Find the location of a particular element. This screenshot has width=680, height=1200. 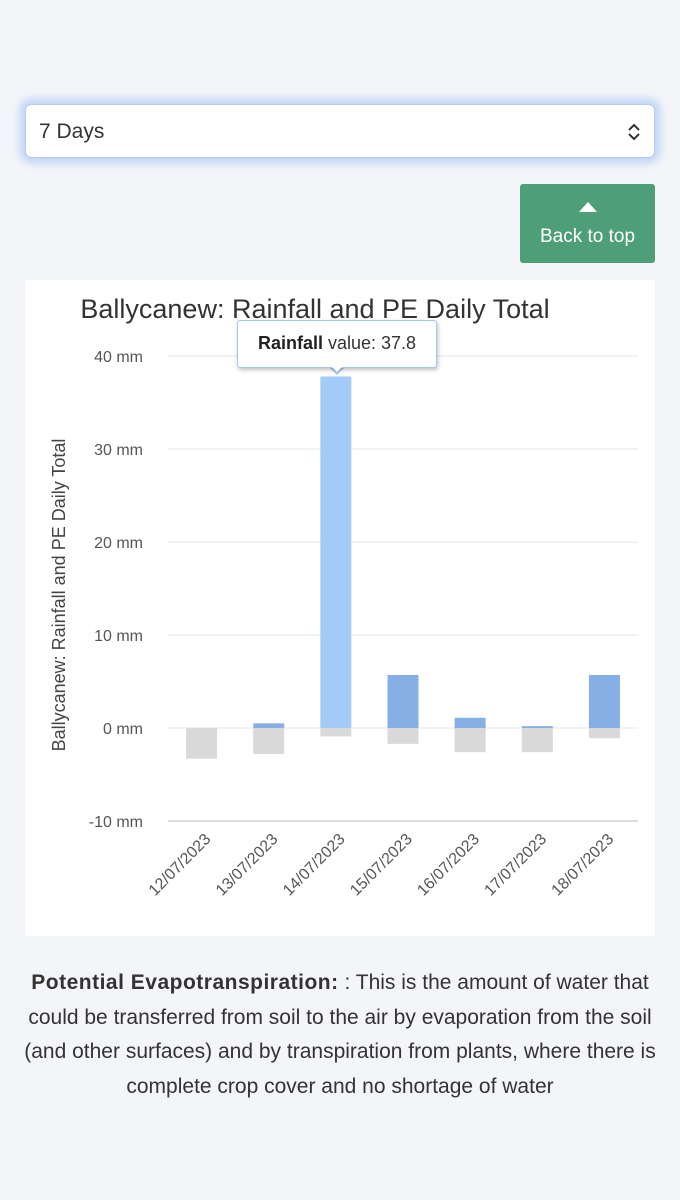

y-tick-label: 10 mm is located at coordinates (118, 636).